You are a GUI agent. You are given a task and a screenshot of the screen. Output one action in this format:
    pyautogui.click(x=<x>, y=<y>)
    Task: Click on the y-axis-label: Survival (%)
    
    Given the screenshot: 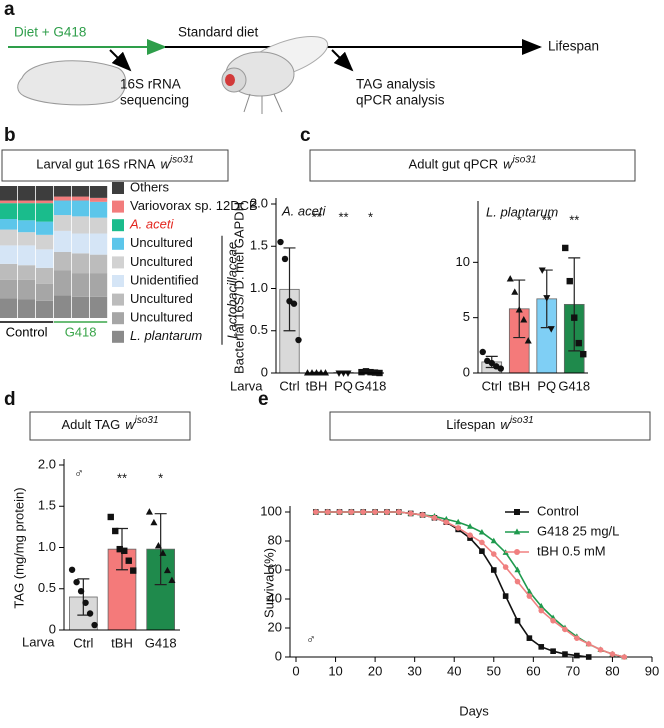 What is the action you would take?
    pyautogui.click(x=268, y=583)
    